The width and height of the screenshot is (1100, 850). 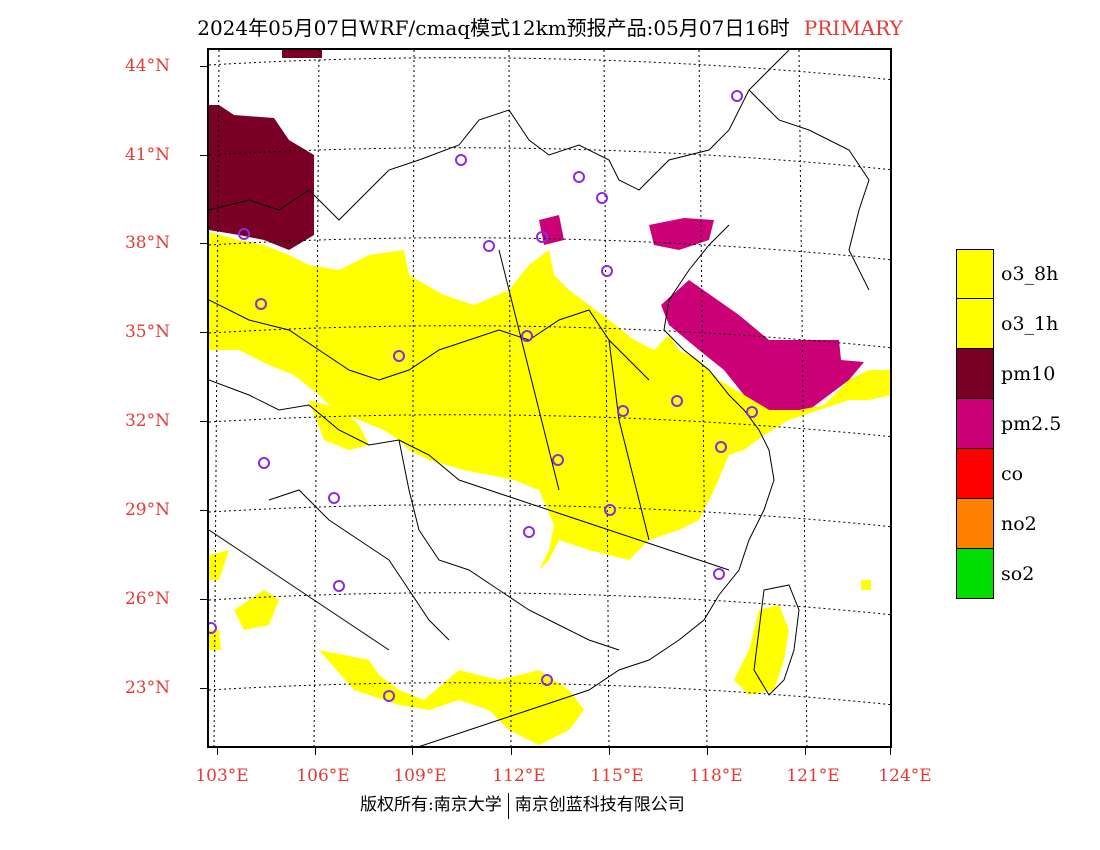 I want to click on lat-label-29: 29°N, so click(x=147, y=510).